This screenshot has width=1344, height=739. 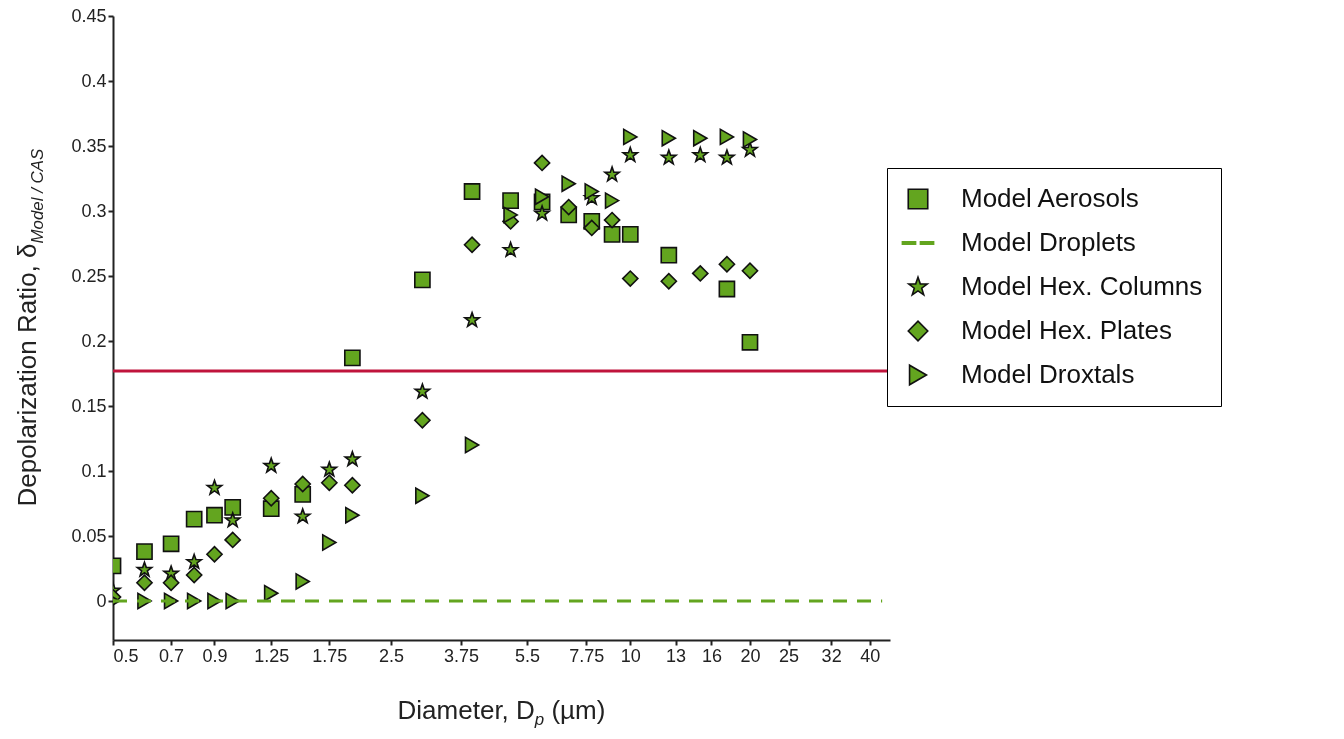 I want to click on y-tick-label: 0.4, so click(x=94, y=80).